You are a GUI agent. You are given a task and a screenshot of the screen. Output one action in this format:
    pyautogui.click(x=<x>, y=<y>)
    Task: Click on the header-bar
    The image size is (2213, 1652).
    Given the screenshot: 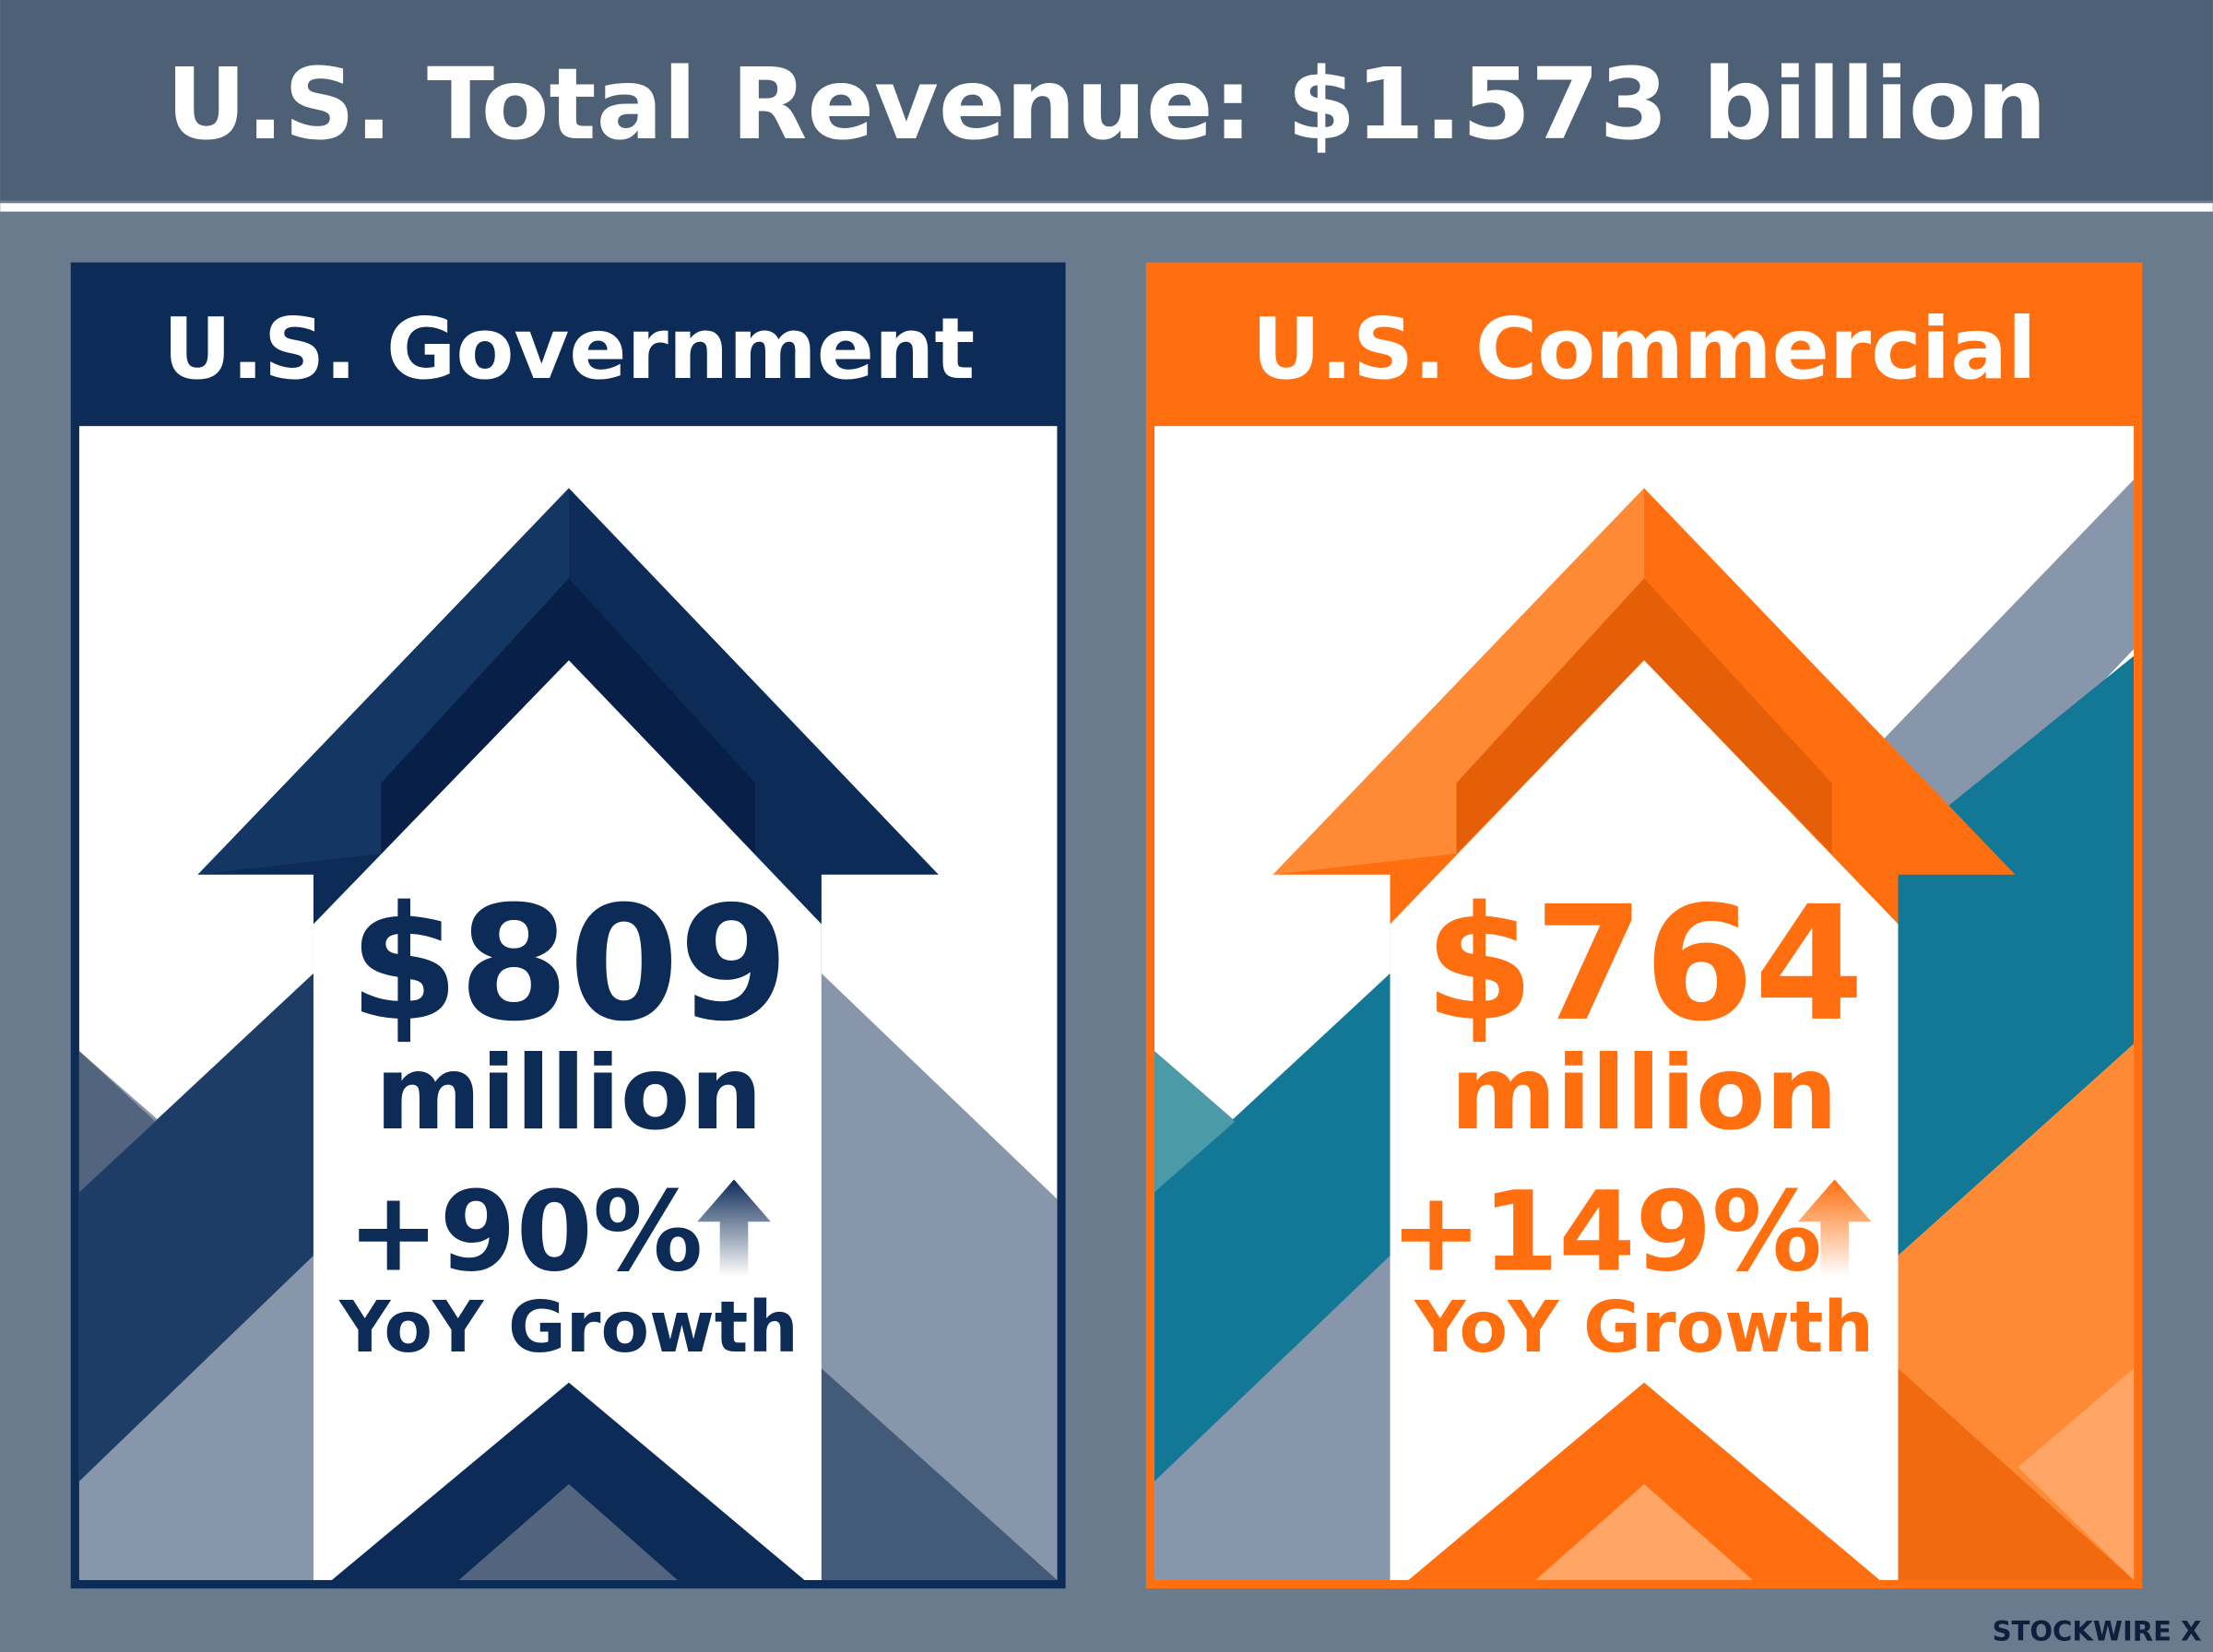 What is the action you would take?
    pyautogui.click(x=1106, y=100)
    